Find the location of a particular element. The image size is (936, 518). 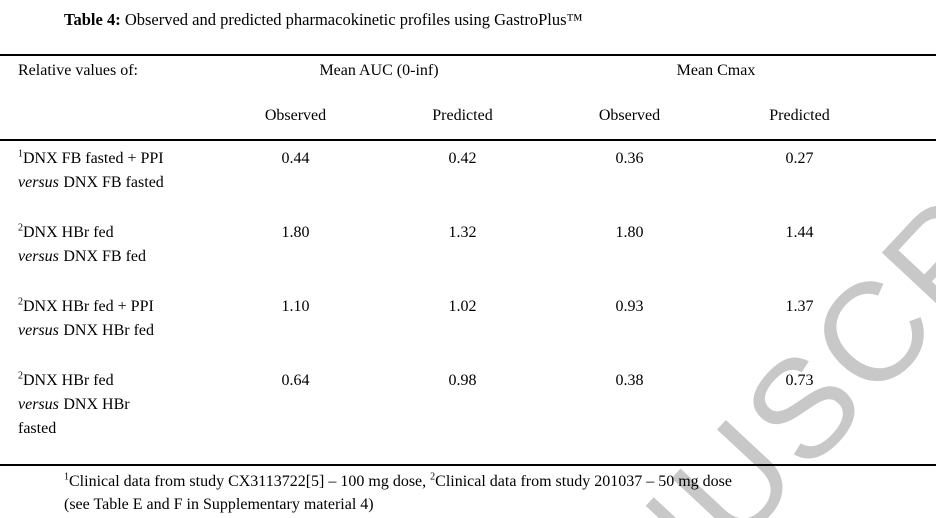

rule-header-bottom is located at coordinates (468, 140).